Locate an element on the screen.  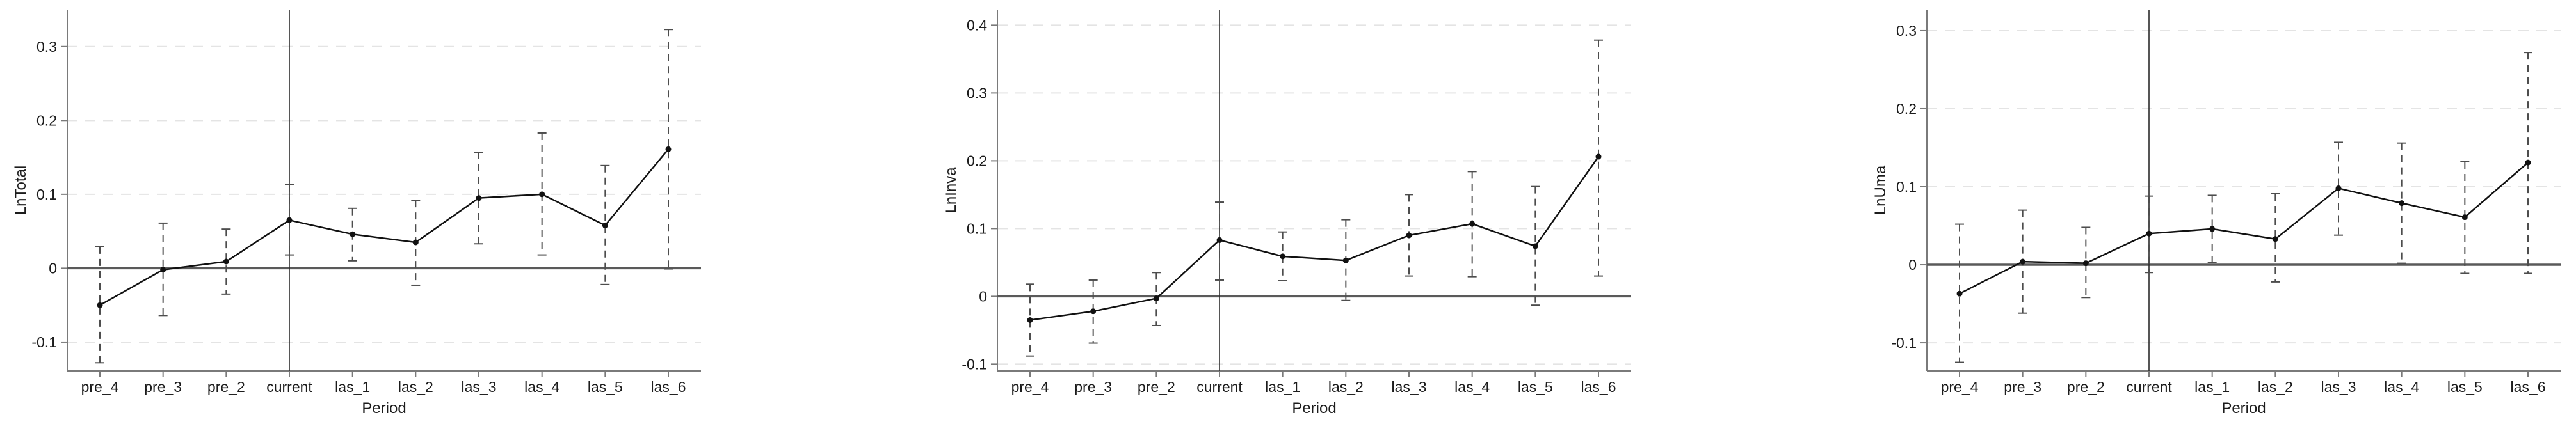
y-axis-title: LnTotal is located at coordinates (20, 190).